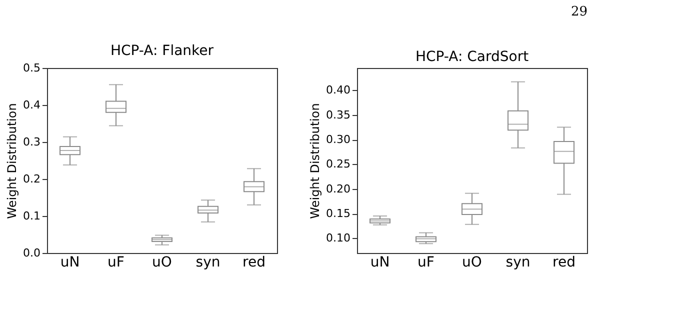  What do you see at coordinates (579, 12) in the screenshot?
I see `text: 29` at bounding box center [579, 12].